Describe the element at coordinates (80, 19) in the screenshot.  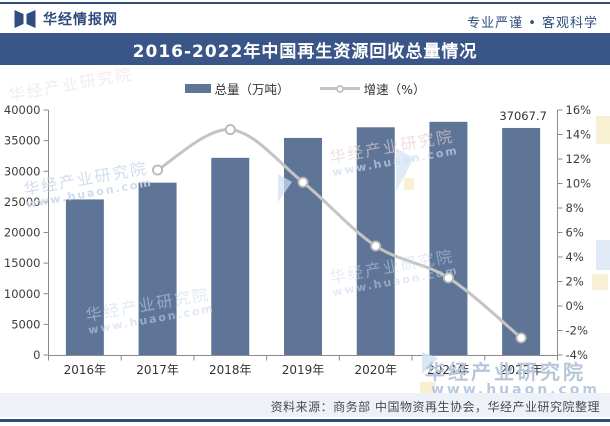
I see `site-logo-text: 华经情报网` at that location.